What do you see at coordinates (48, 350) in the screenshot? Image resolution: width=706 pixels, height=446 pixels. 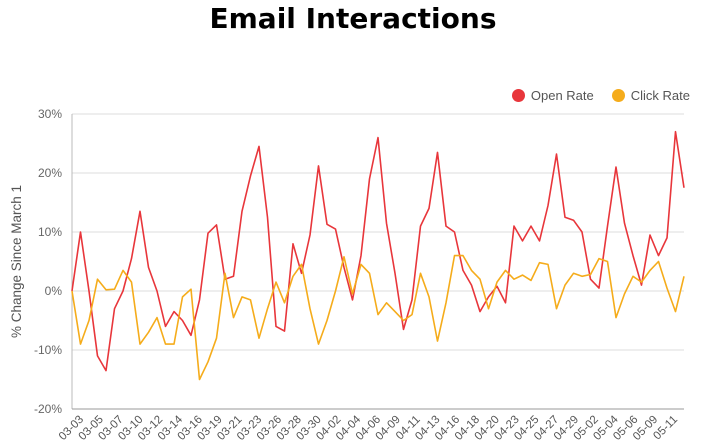 I see `y-tick-label: -10%` at bounding box center [48, 350].